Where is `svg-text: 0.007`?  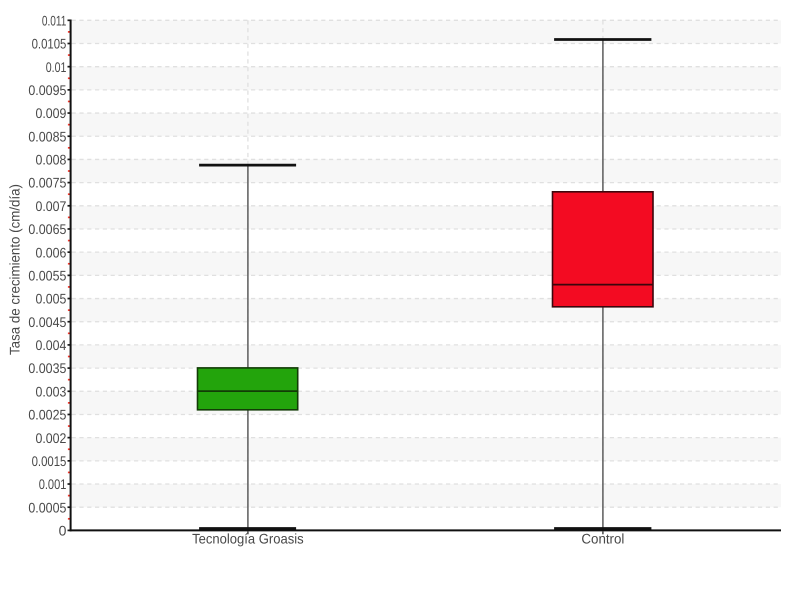
svg-text: 0.007 is located at coordinates (51, 206).